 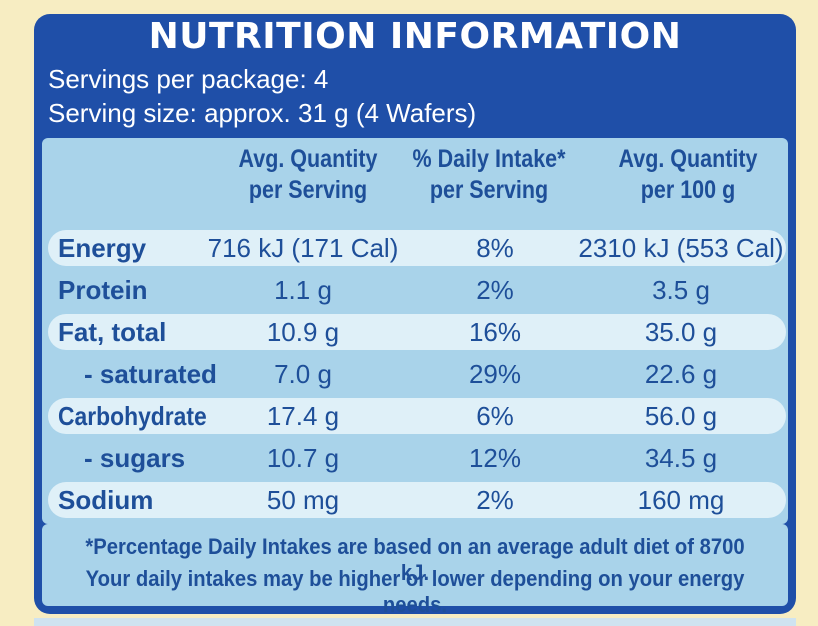 I want to click on cell-per-serving: 17.4 g, so click(x=303, y=416).